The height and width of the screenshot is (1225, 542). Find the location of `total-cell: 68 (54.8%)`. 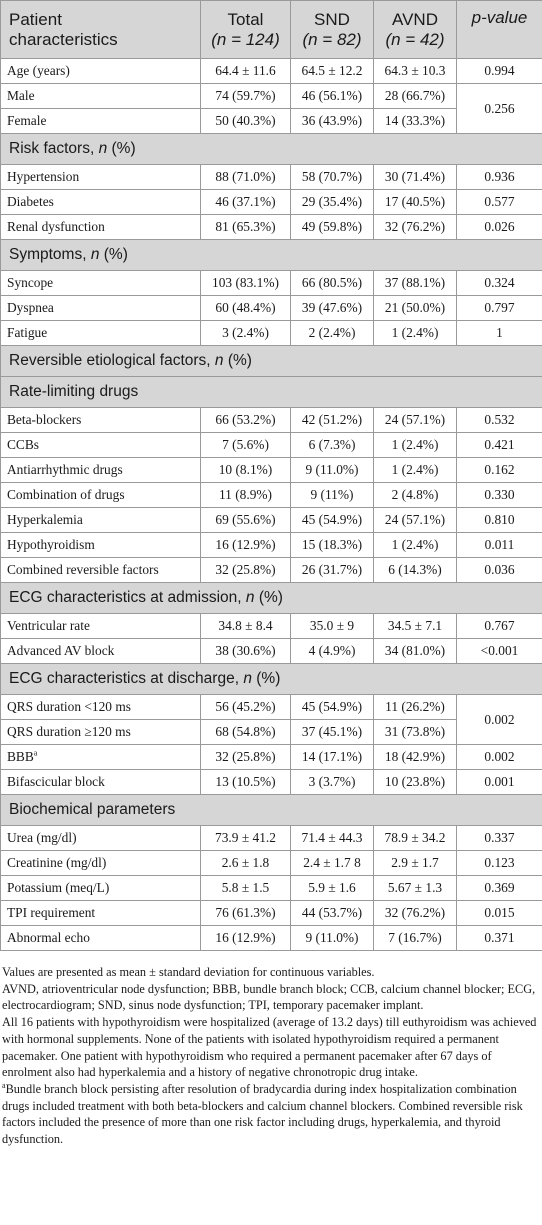

total-cell: 68 (54.8%) is located at coordinates (245, 732).